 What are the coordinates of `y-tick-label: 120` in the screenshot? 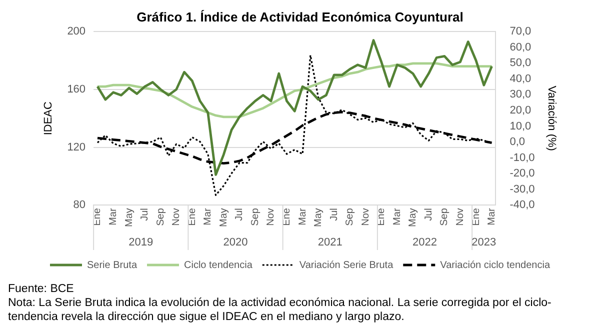 It's located at (76, 147).